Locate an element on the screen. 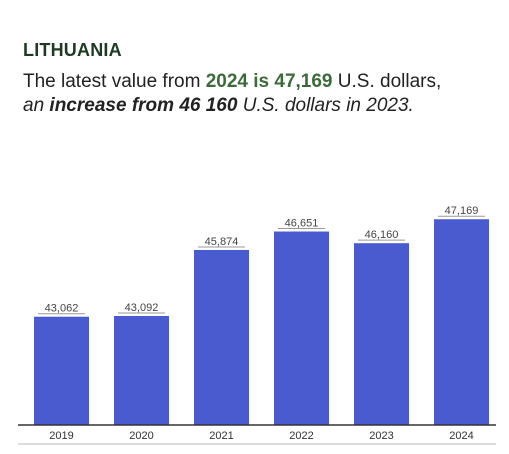  x-tick-label-2019: 2019 is located at coordinates (61, 436).